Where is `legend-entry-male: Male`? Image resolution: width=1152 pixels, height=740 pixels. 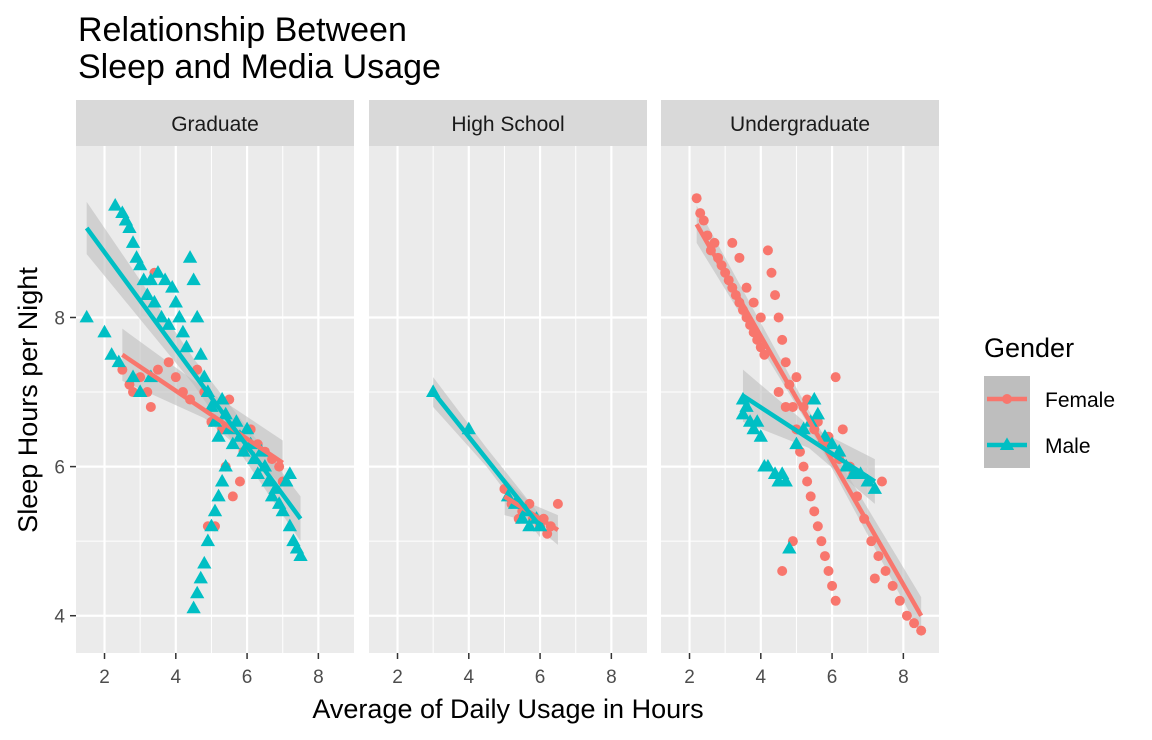 legend-entry-male: Male is located at coordinates (1037, 445).